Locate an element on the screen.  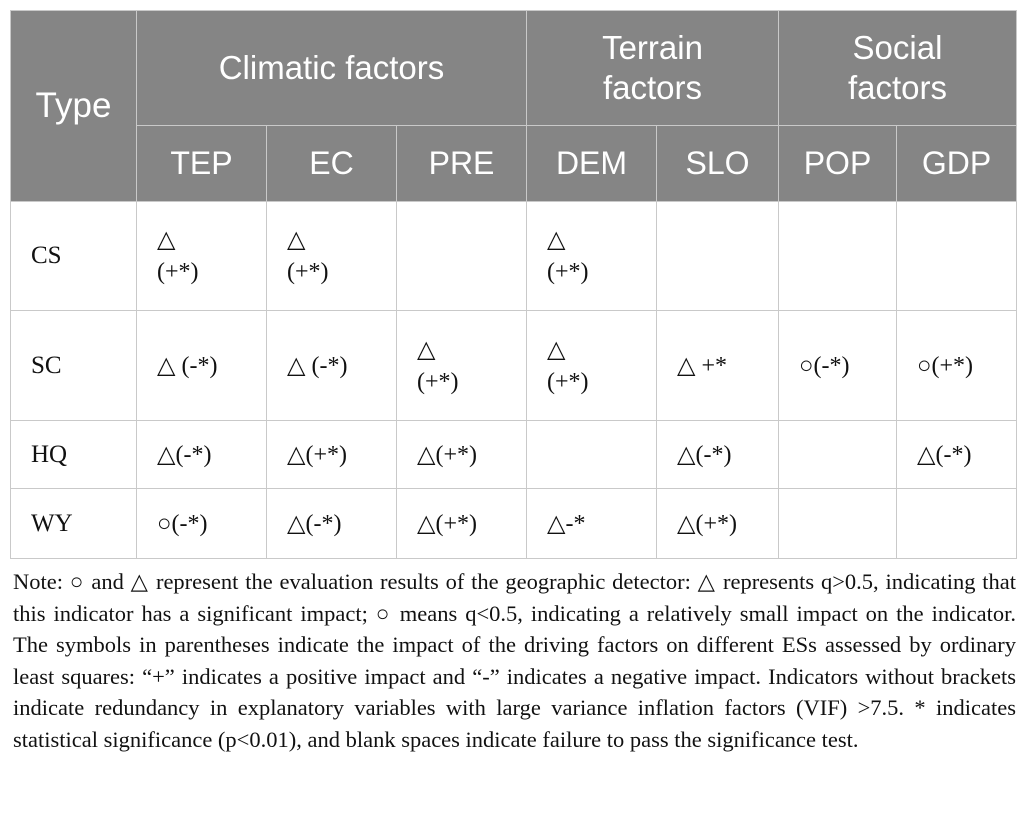
cell-sc-tep: △ (-*) is located at coordinates (201, 365).